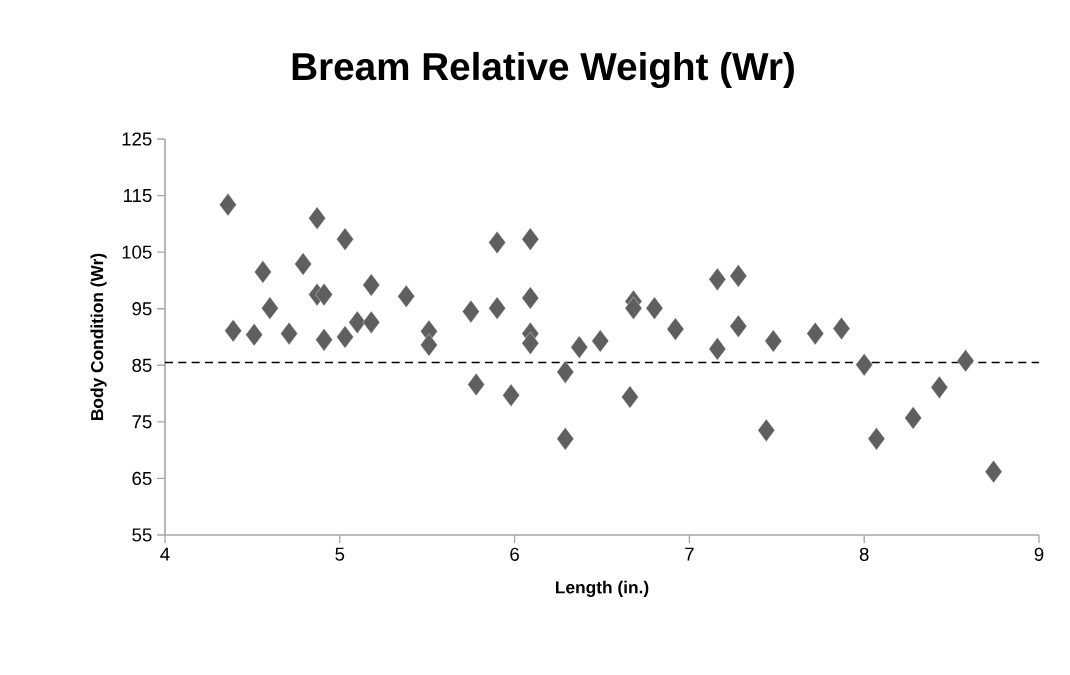  I want to click on y-tick-label: 115, so click(137, 196).